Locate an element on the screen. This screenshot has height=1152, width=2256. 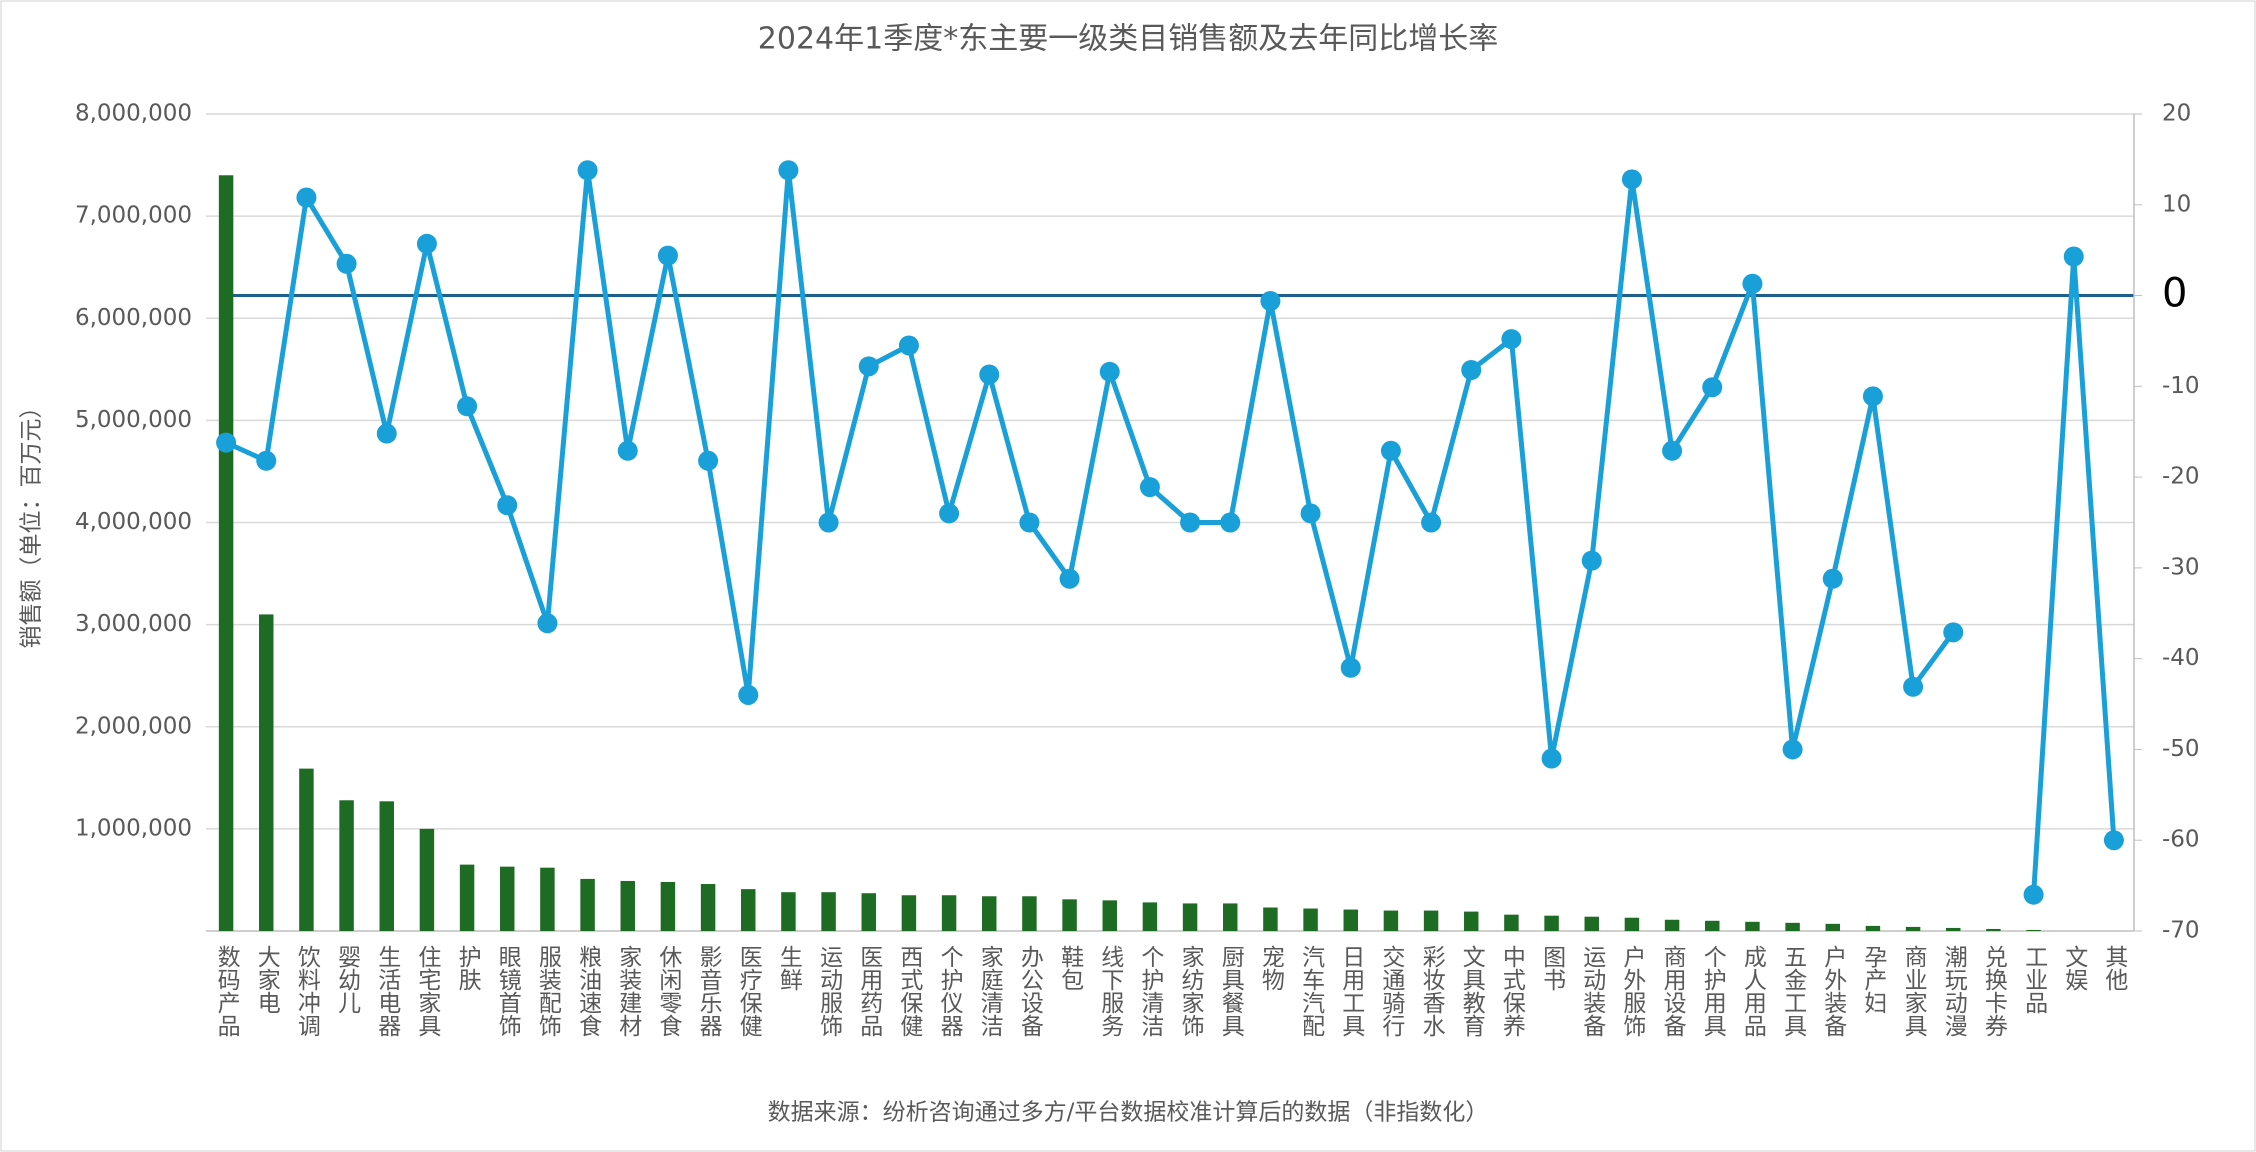
y-tick-label: 6,000,000 is located at coordinates (133, 318).